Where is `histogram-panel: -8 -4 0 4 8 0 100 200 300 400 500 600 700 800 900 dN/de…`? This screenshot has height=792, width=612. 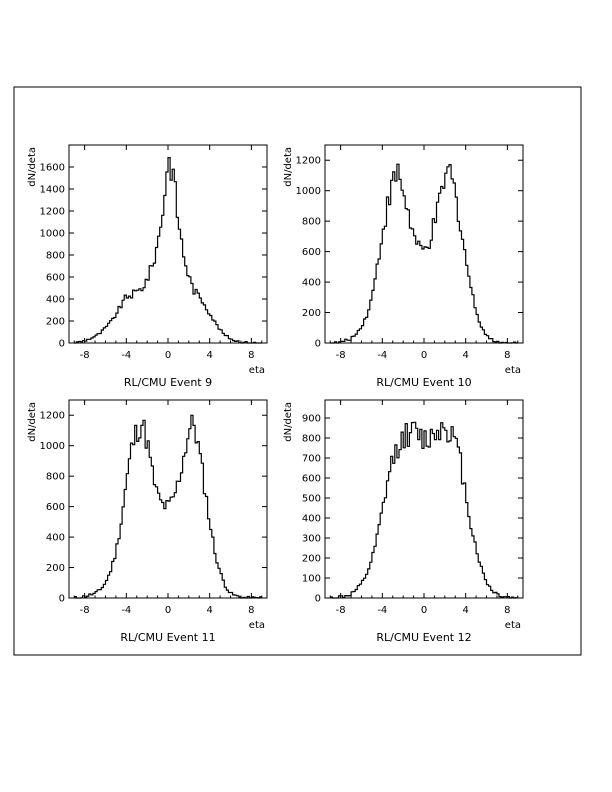 histogram-panel: -8 -4 0 4 8 0 100 200 300 400 500 600 700 800 900 dN/de… is located at coordinates (403, 521).